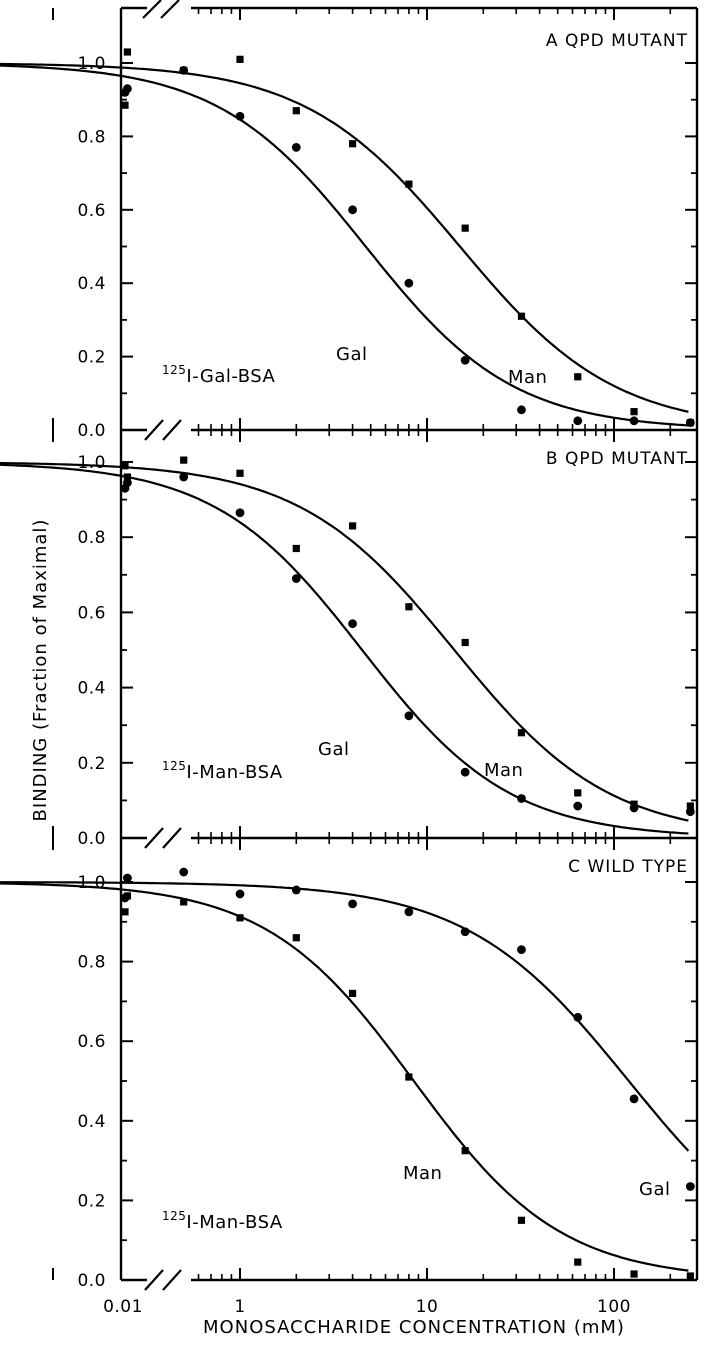 This screenshot has height=1346, width=704. What do you see at coordinates (230, 376) in the screenshot?
I see `radioligand-name: I-Gal-BSA` at bounding box center [230, 376].